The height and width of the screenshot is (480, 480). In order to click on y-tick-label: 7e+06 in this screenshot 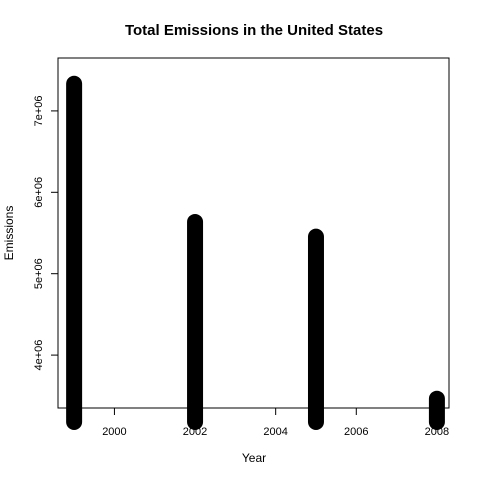, I will do `click(39, 110)`.